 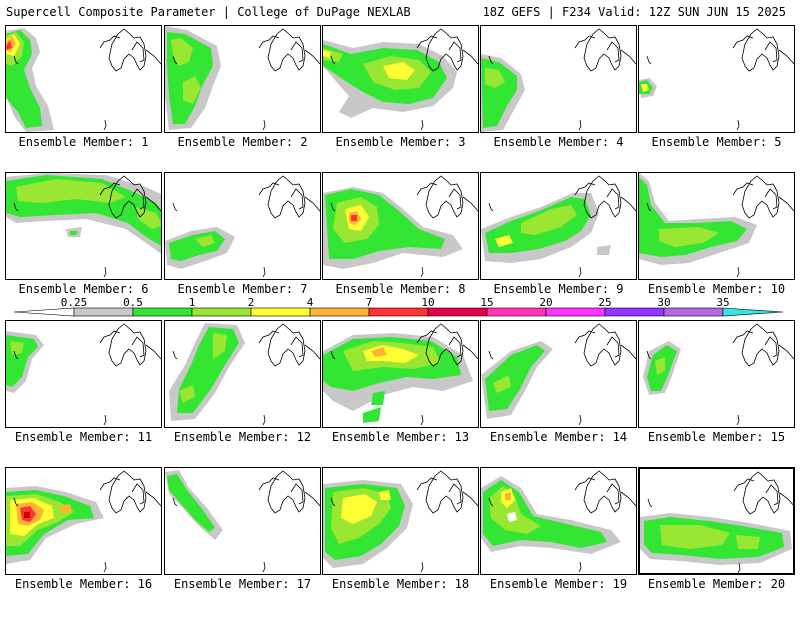 I want to click on member-panel-14: Ensemble Member: 14, so click(x=558, y=395).